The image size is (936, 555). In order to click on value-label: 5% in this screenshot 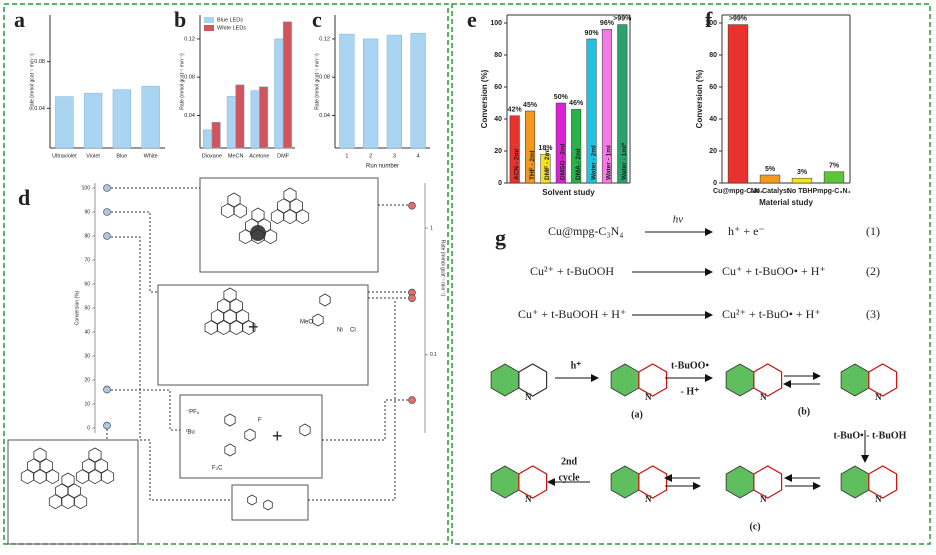, I will do `click(770, 169)`.